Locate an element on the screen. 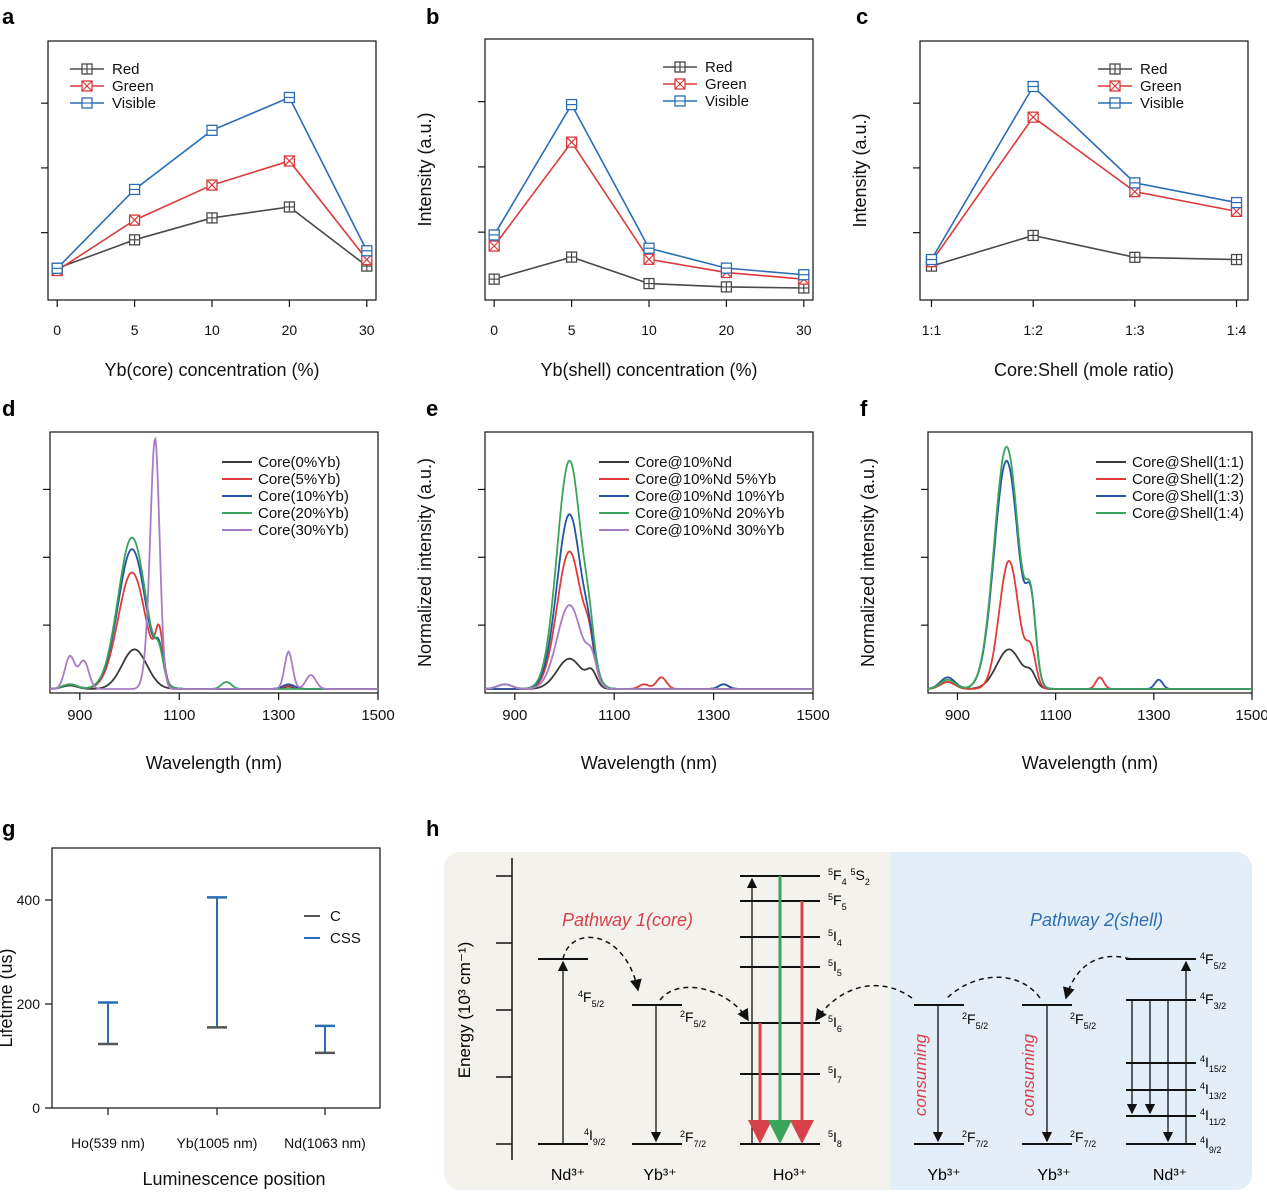 The width and height of the screenshot is (1267, 1193). legend-label: Core(20%Yb) is located at coordinates (303, 513).